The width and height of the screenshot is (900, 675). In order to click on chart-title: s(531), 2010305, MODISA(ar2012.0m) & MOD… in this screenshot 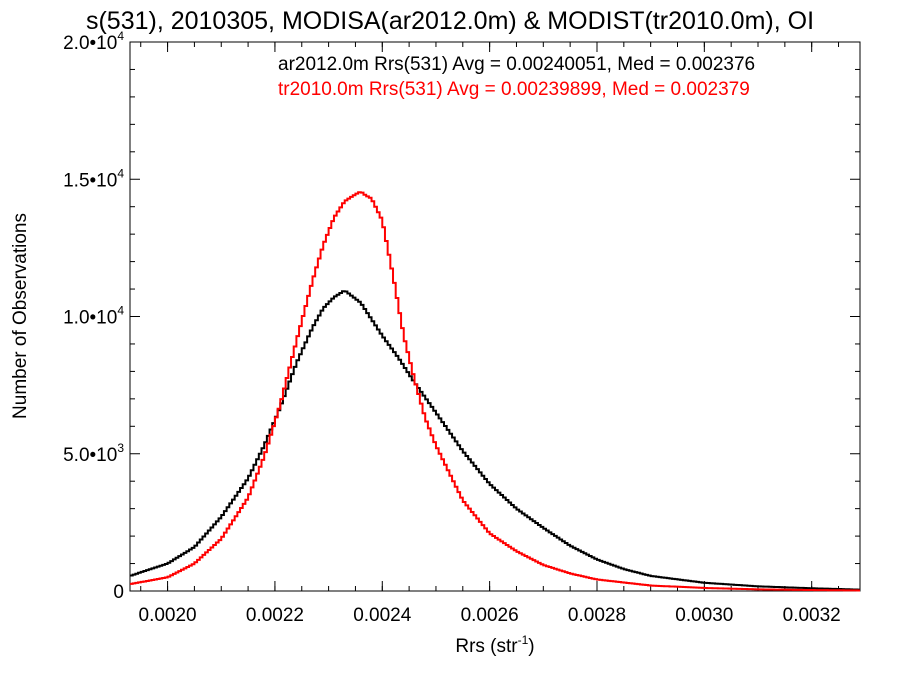, I will do `click(450, 21)`.